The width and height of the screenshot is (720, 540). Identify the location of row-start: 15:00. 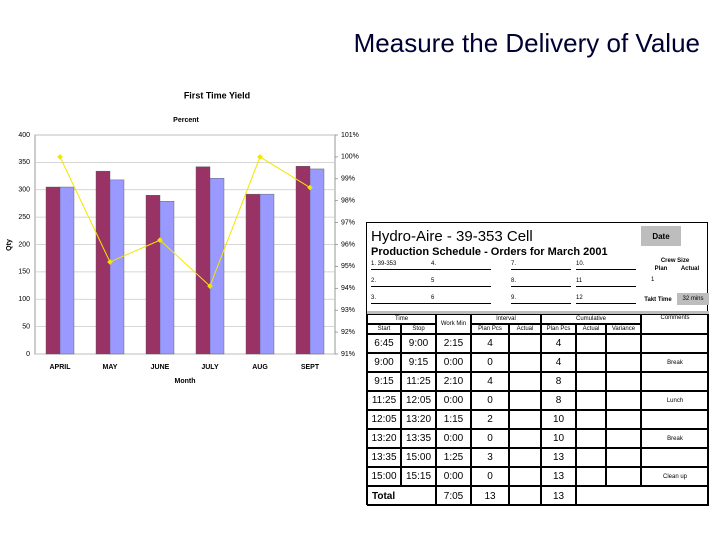
(384, 476).